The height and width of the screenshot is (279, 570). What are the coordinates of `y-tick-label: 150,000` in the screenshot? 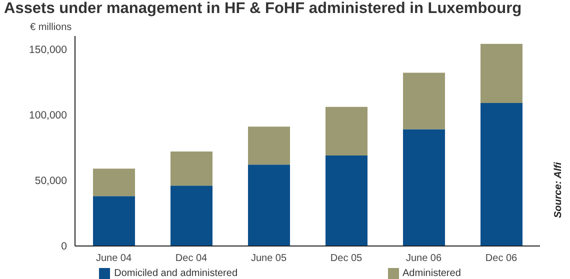 It's located at (48, 50).